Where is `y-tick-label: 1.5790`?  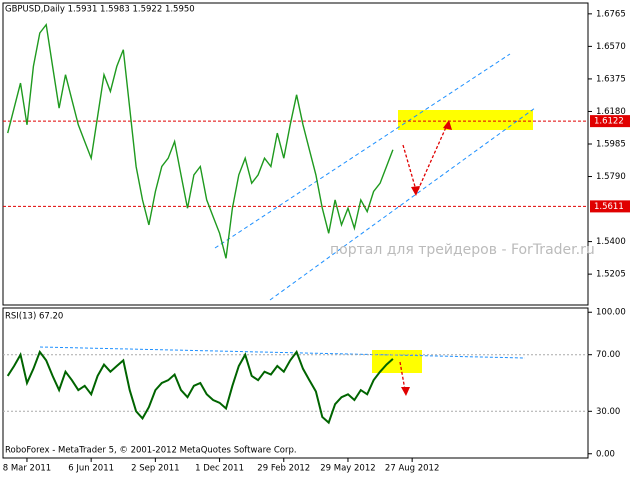 y-tick-label: 1.5790 is located at coordinates (611, 177).